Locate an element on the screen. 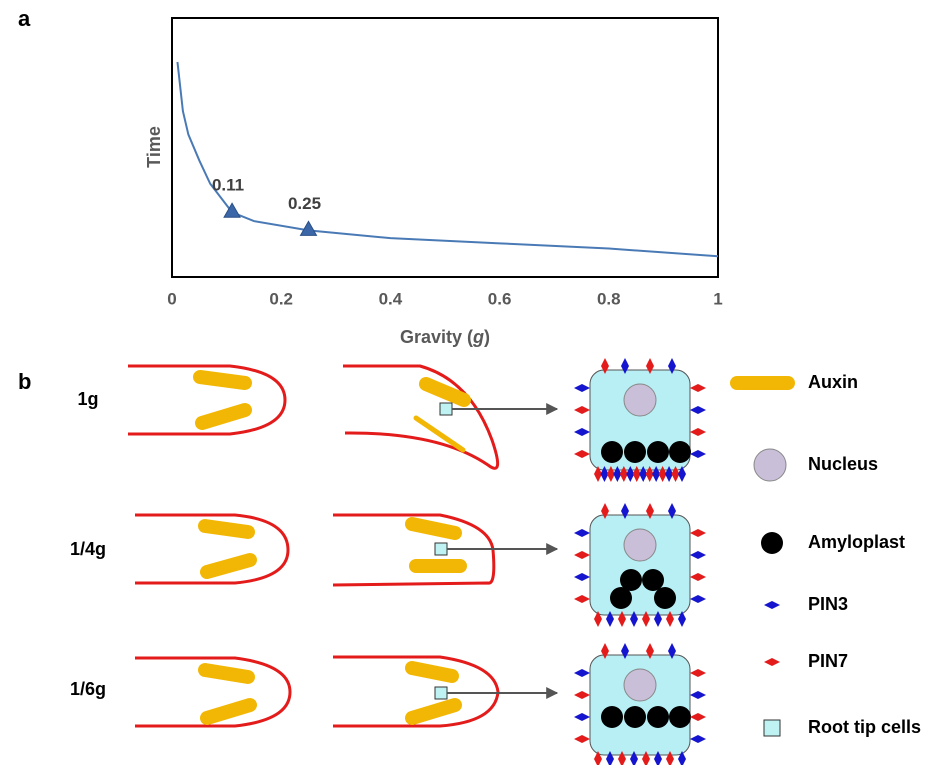 The width and height of the screenshot is (947, 765). legend-label: Amyloplast is located at coordinates (856, 542).